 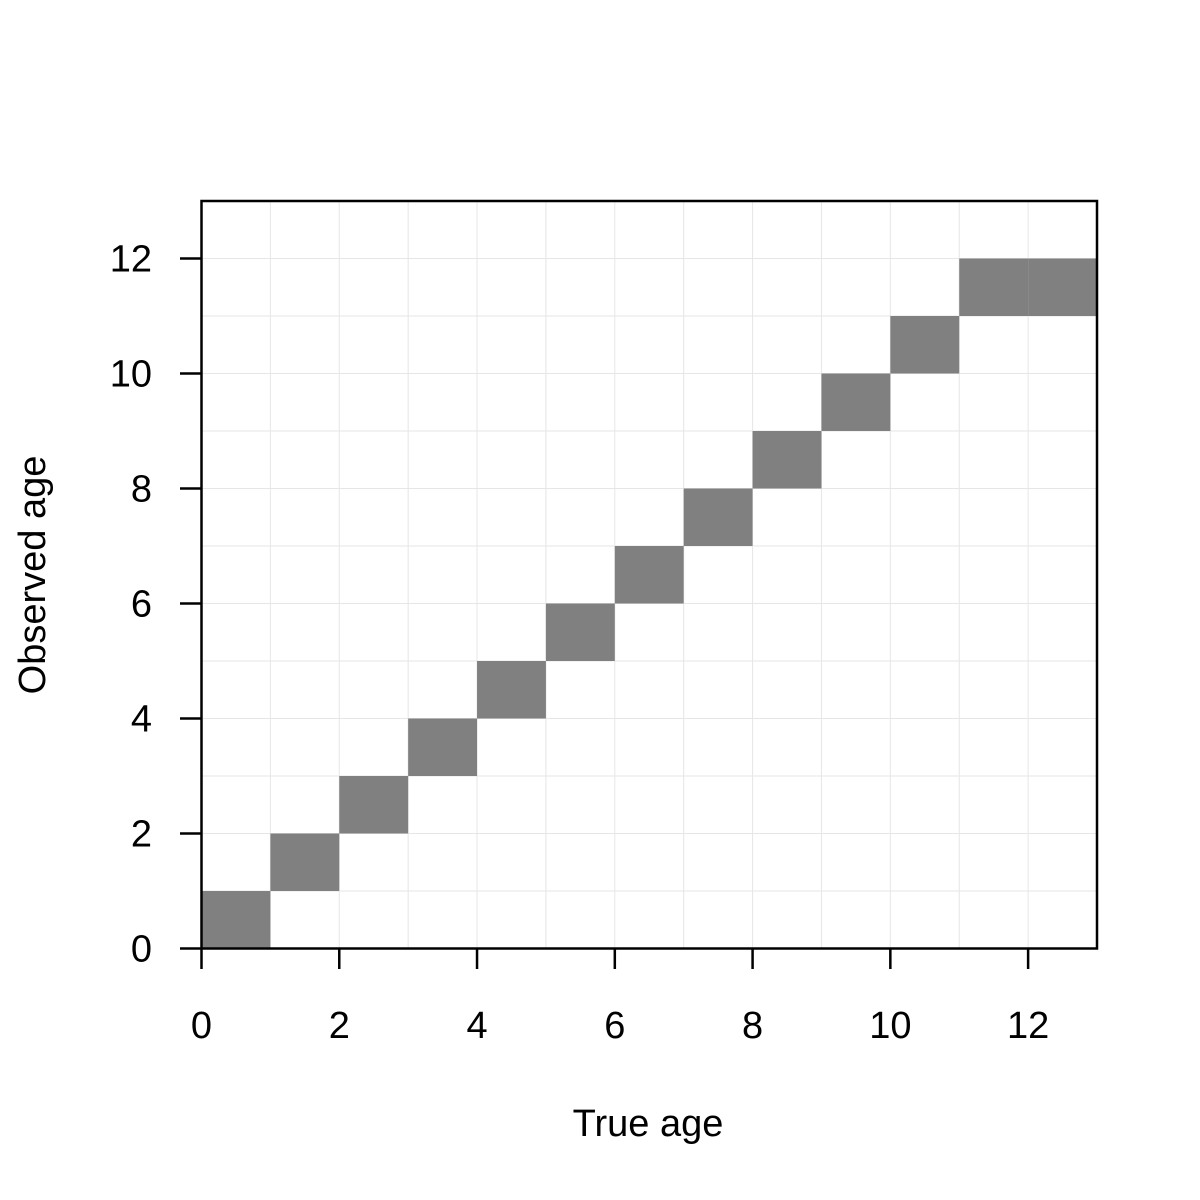 I want to click on y-tick-label: 10, so click(x=131, y=375).